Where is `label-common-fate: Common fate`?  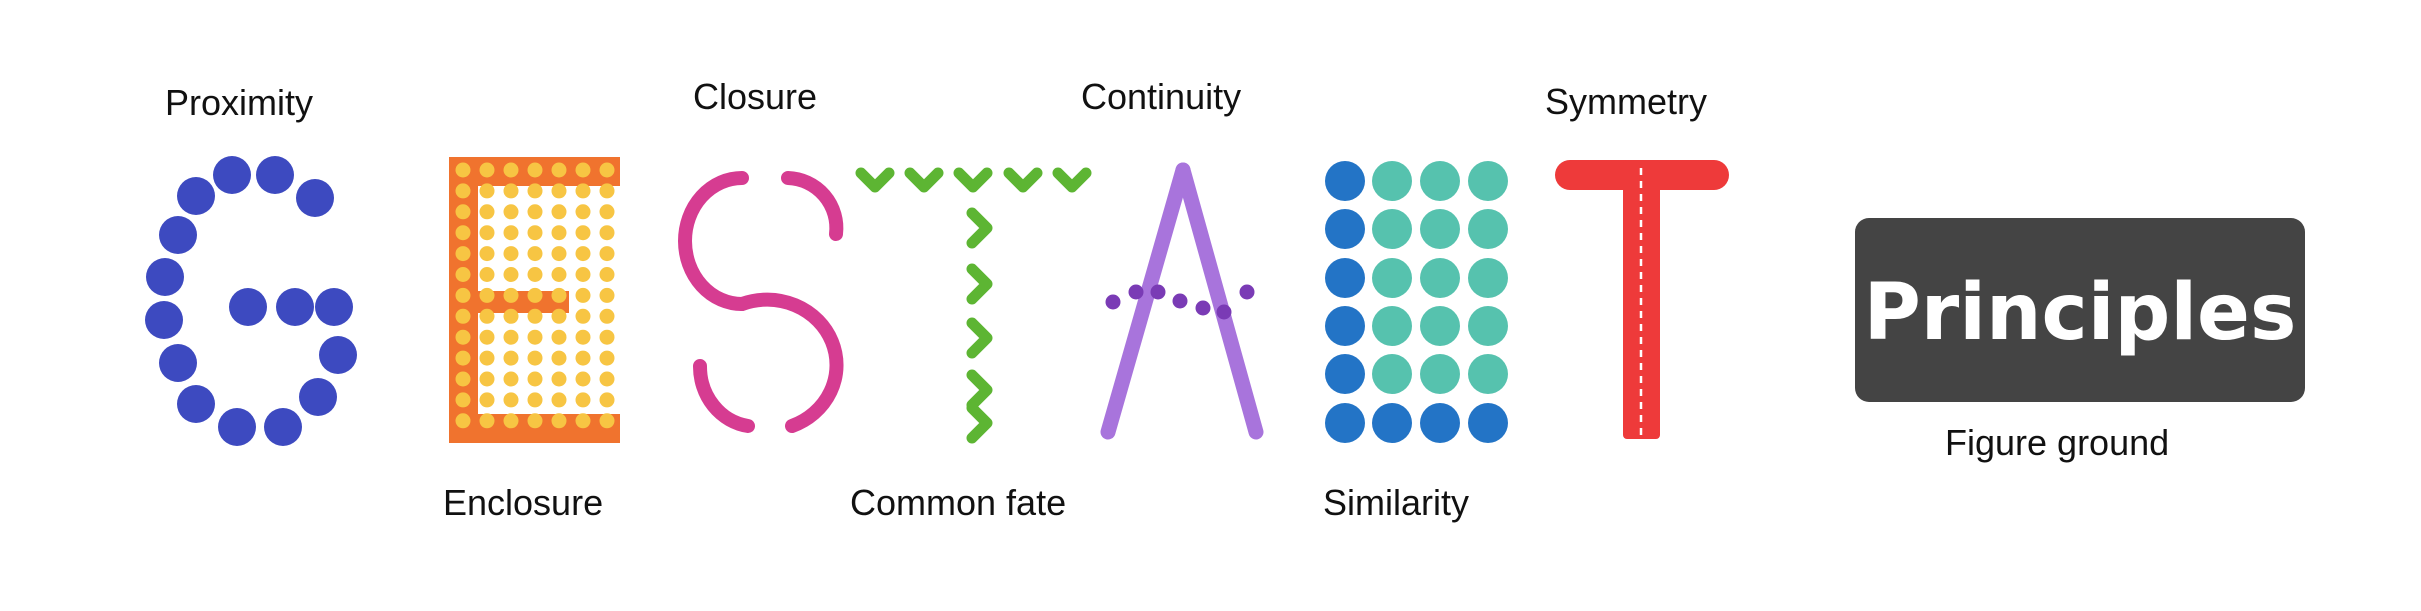
label-common-fate: Common fate is located at coordinates (958, 502).